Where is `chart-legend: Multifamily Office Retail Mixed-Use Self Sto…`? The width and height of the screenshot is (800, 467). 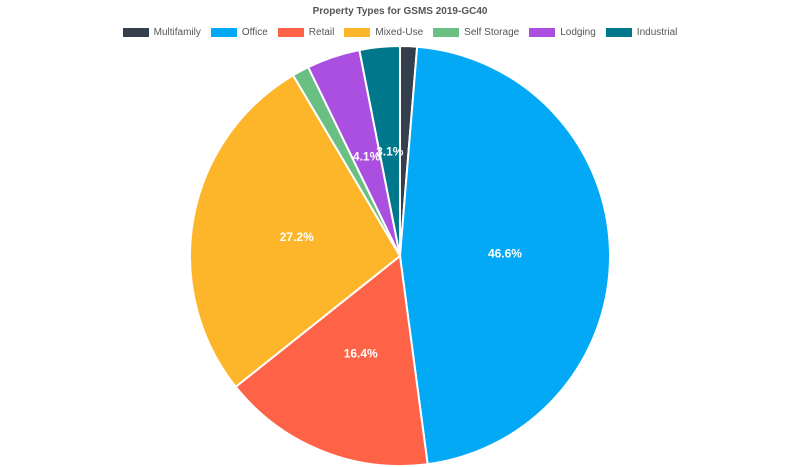
chart-legend: Multifamily Office Retail Mixed-Use Self Sto… is located at coordinates (400, 32).